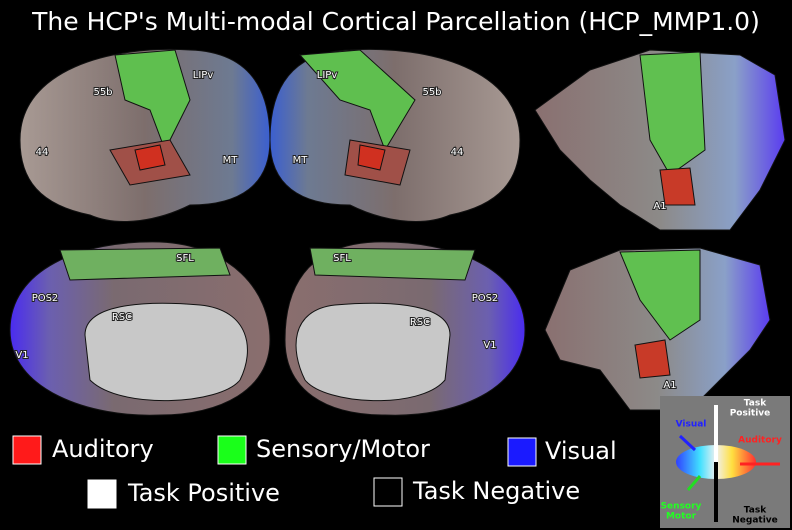 The height and width of the screenshot is (530, 792). What do you see at coordinates (581, 451) in the screenshot?
I see `legend-label: Visual` at bounding box center [581, 451].